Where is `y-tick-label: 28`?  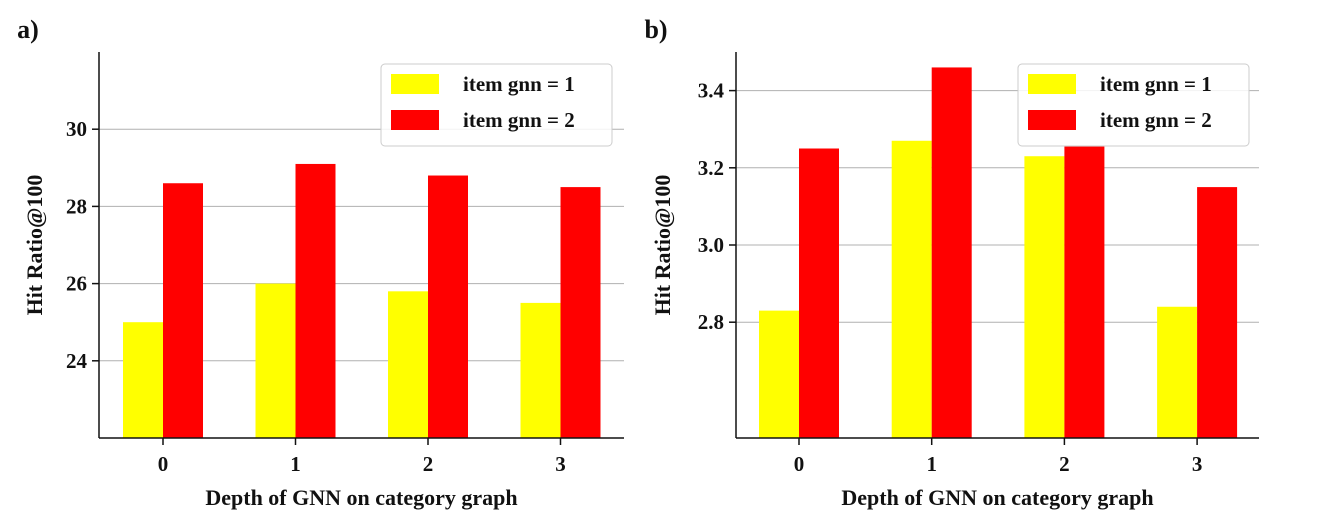
y-tick-label: 28 is located at coordinates (76, 206).